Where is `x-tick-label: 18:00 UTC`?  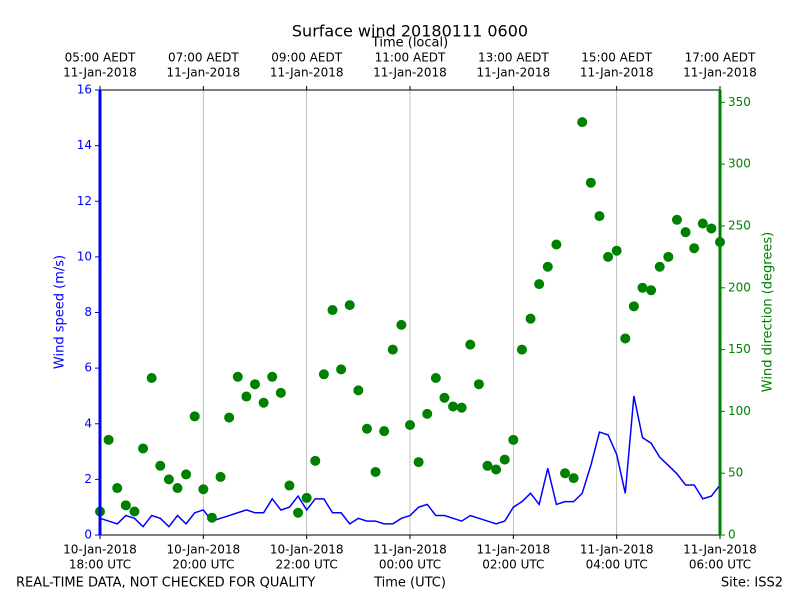
x-tick-label: 18:00 UTC is located at coordinates (100, 565).